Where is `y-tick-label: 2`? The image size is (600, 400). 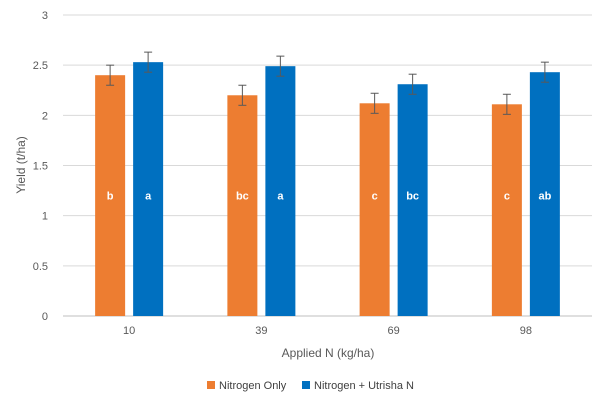
y-tick-label: 2 is located at coordinates (45, 116).